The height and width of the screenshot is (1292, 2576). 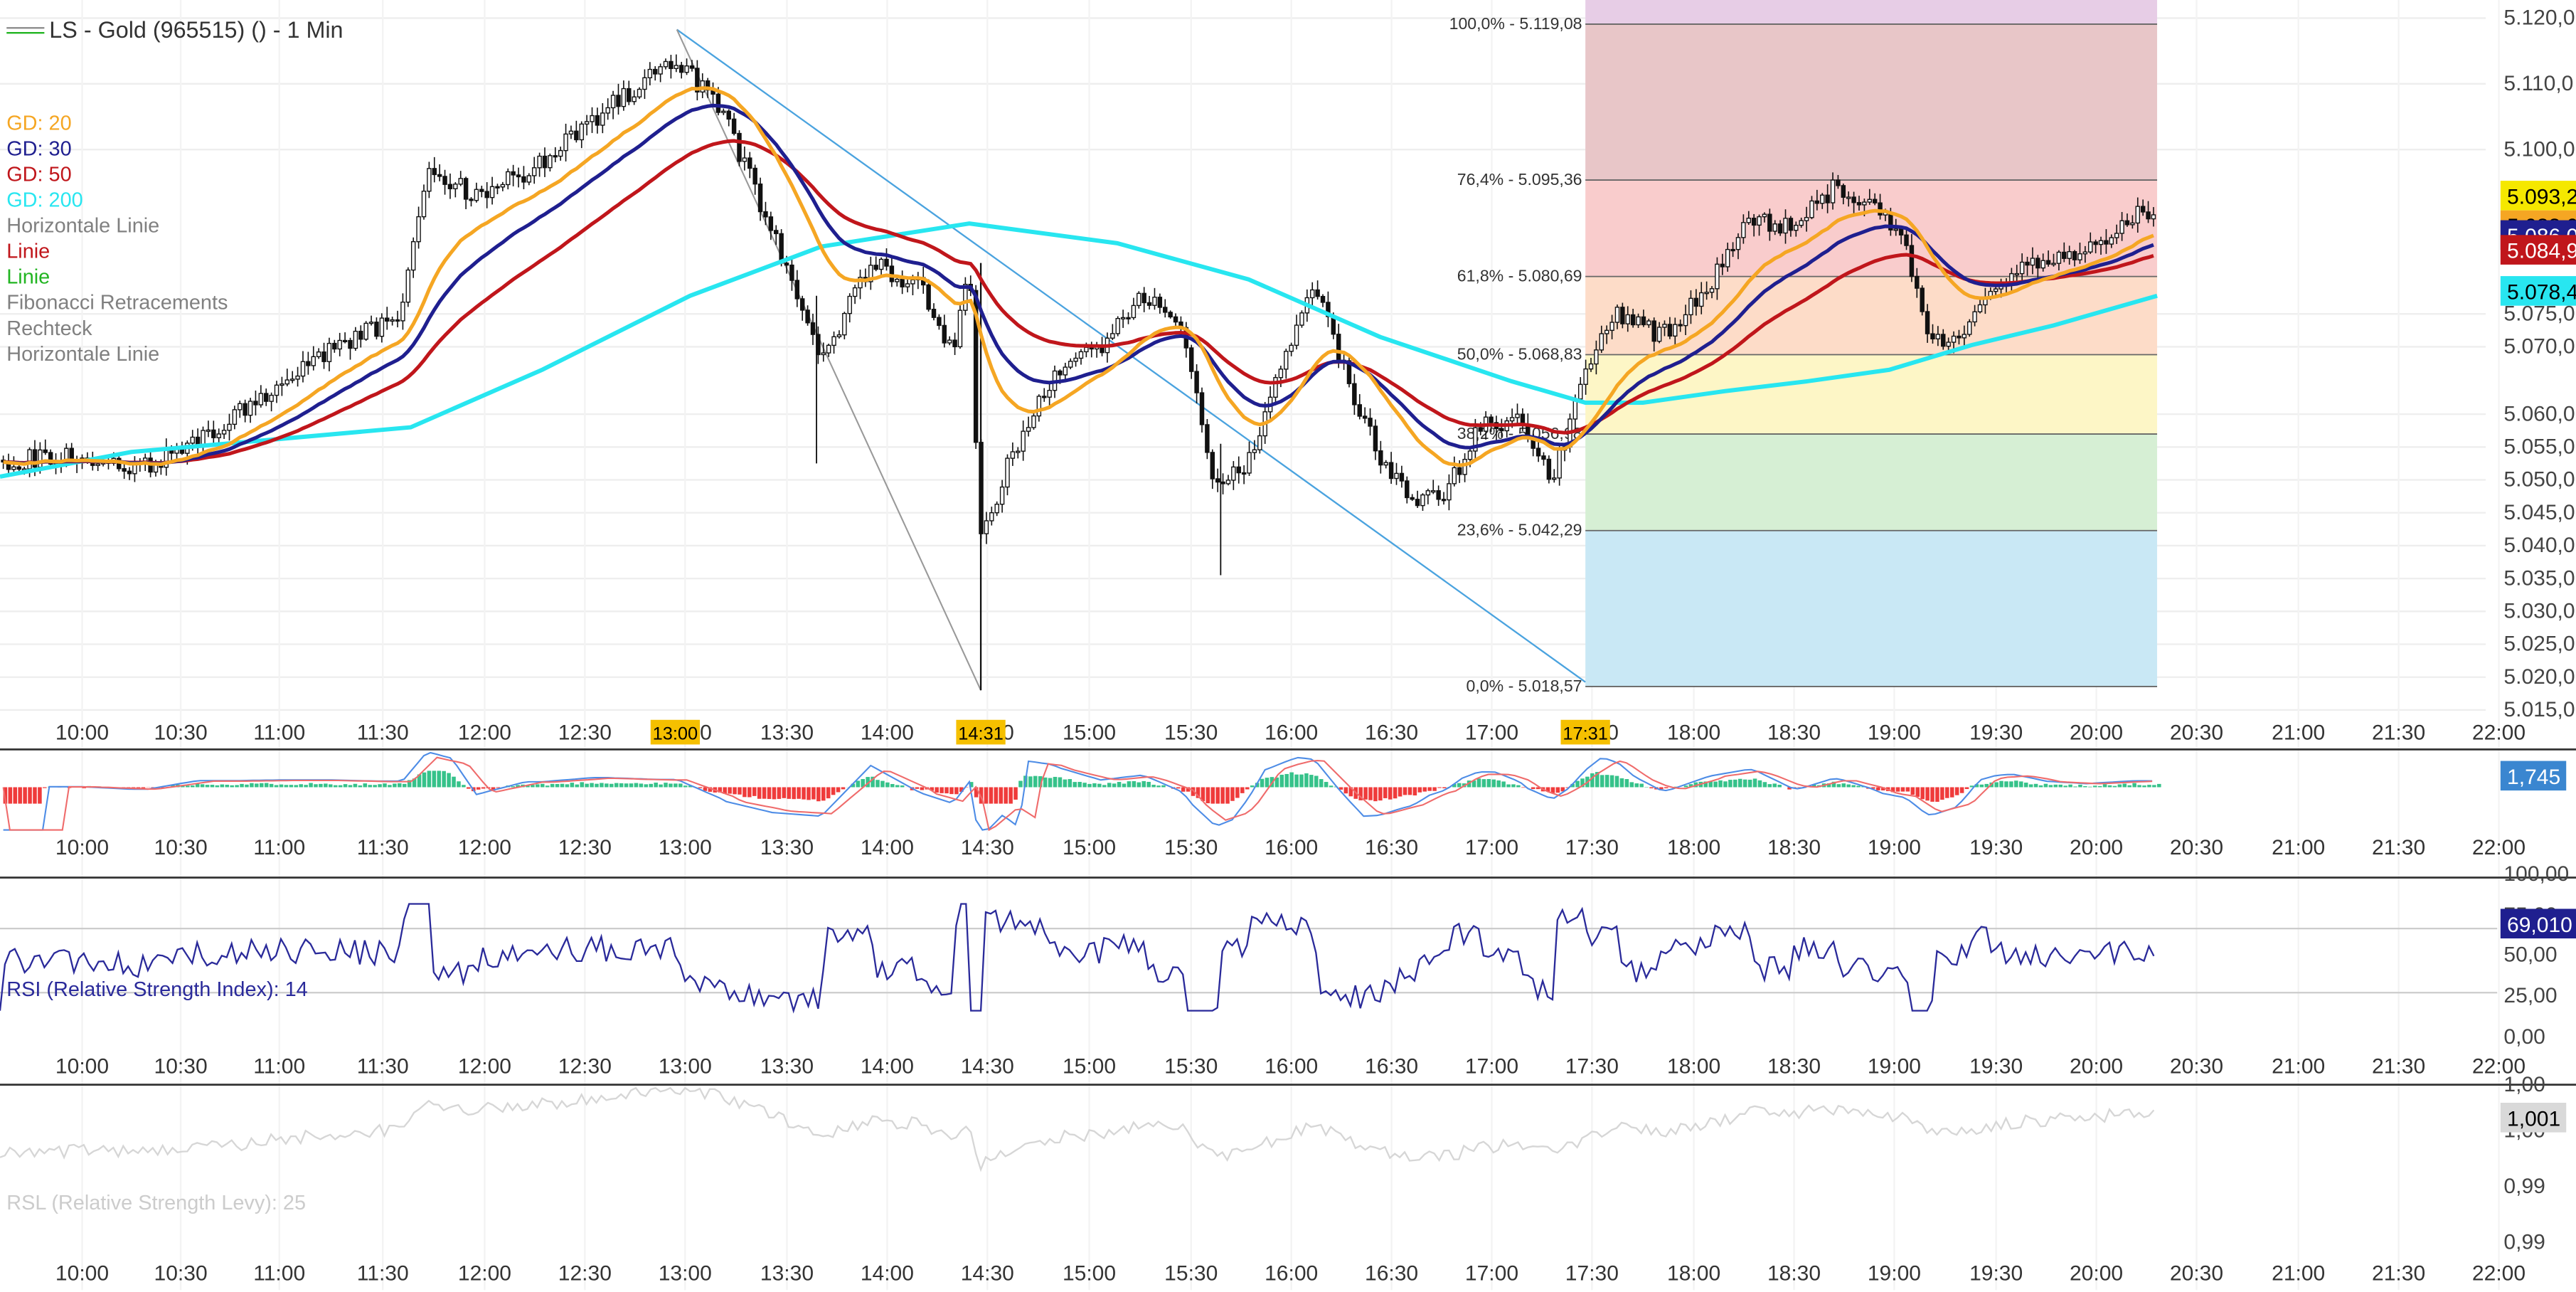 What do you see at coordinates (117, 303) in the screenshot?
I see `legend-item: Fibonacci Retracements` at bounding box center [117, 303].